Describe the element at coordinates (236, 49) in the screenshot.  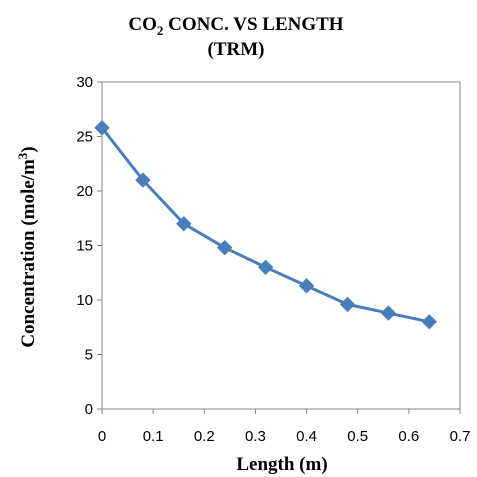
I see `chart-title-line-2: (TRM)` at that location.